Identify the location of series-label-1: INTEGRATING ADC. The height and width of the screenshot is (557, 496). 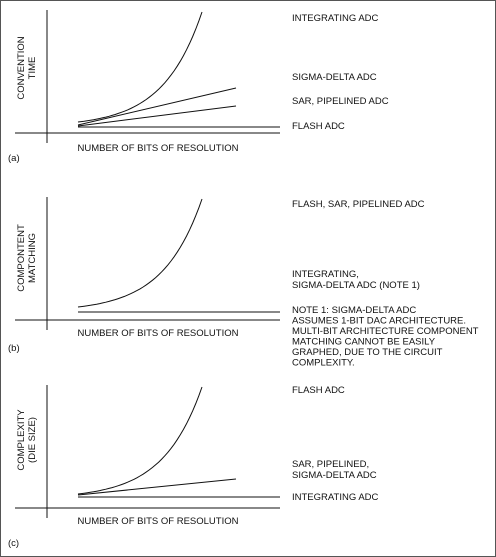
(335, 18).